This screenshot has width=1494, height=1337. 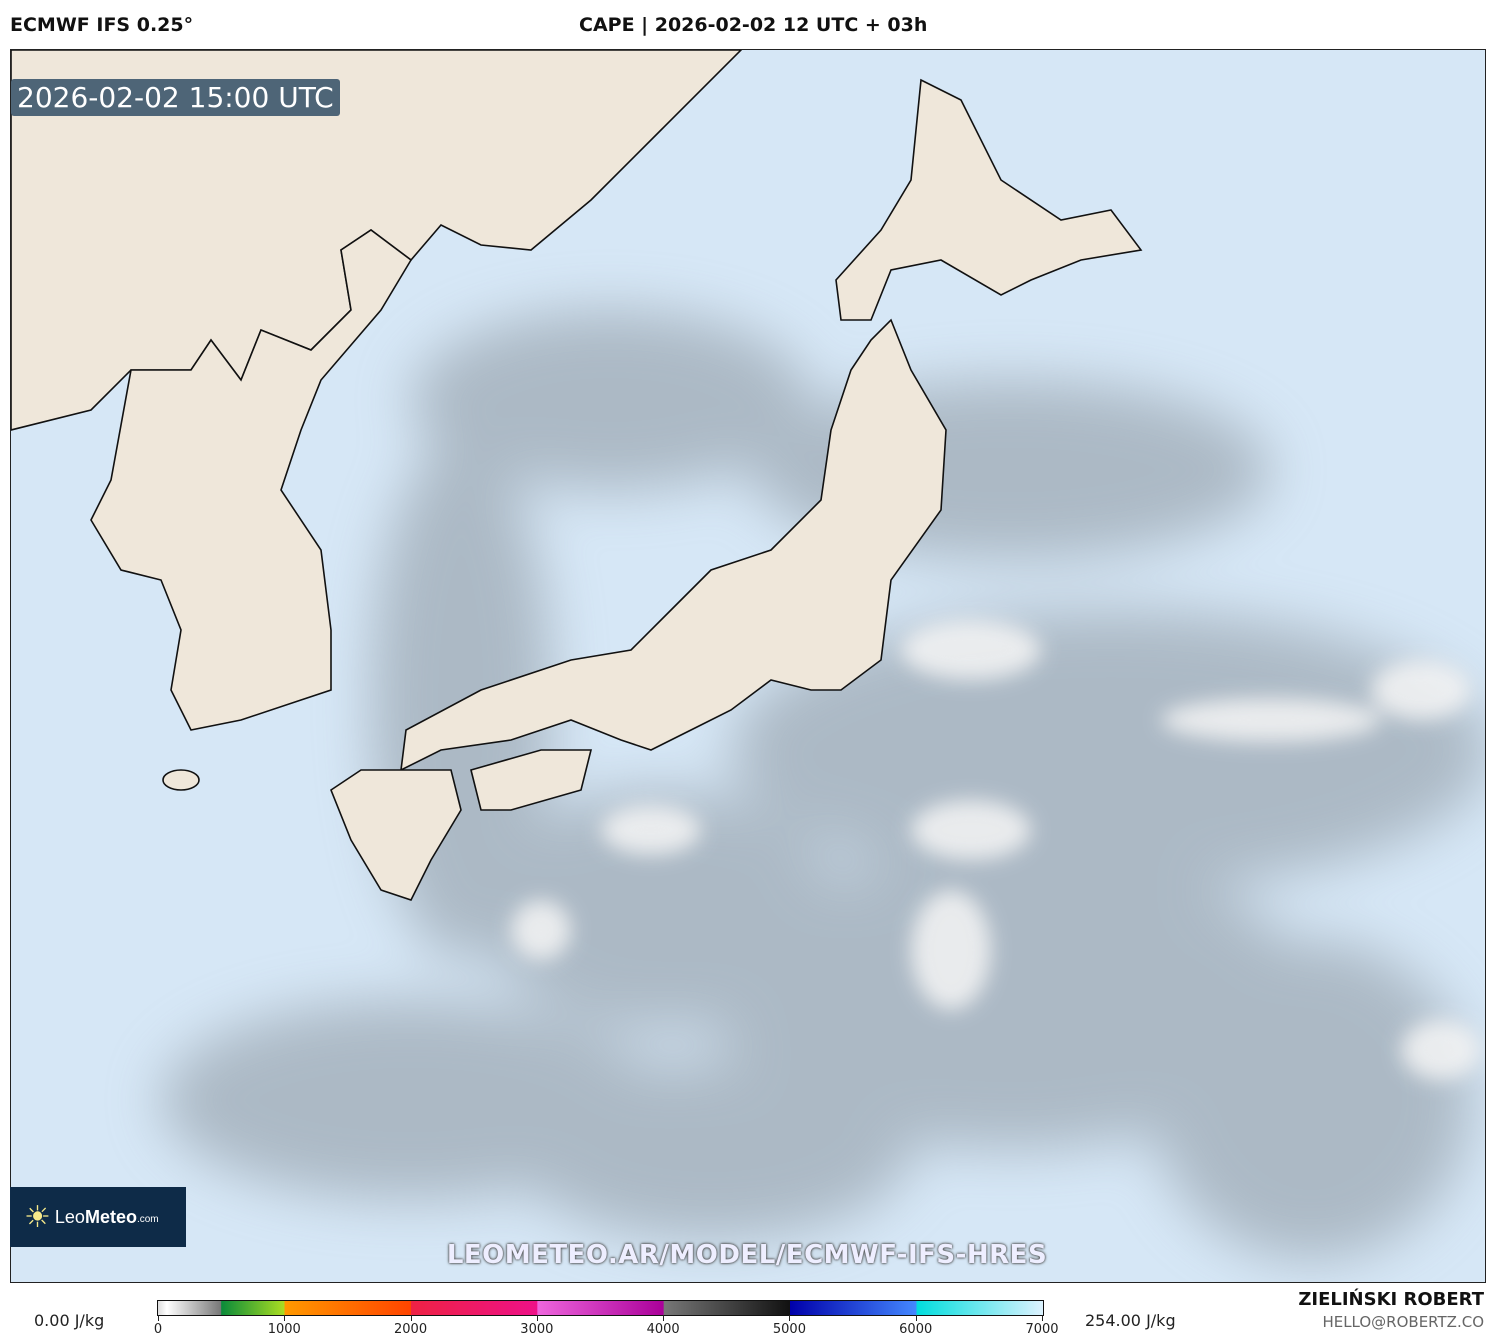 I want to click on colorbar-min-label: 0.00 J/kg, so click(x=69, y=1320).